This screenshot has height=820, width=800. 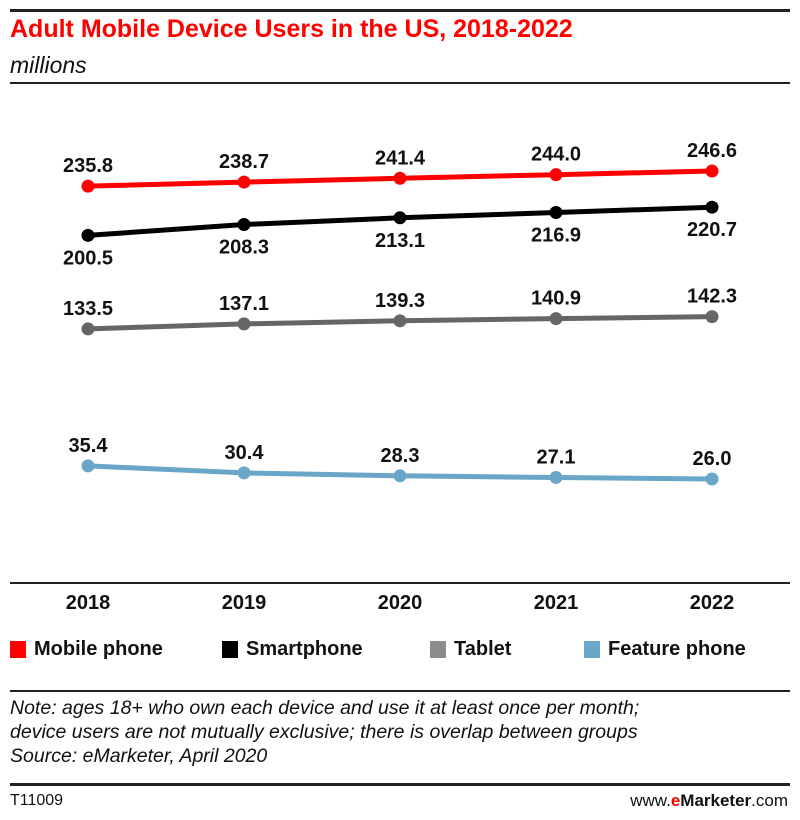 I want to click on data-label-feature-phone: 26.0, so click(x=712, y=459).